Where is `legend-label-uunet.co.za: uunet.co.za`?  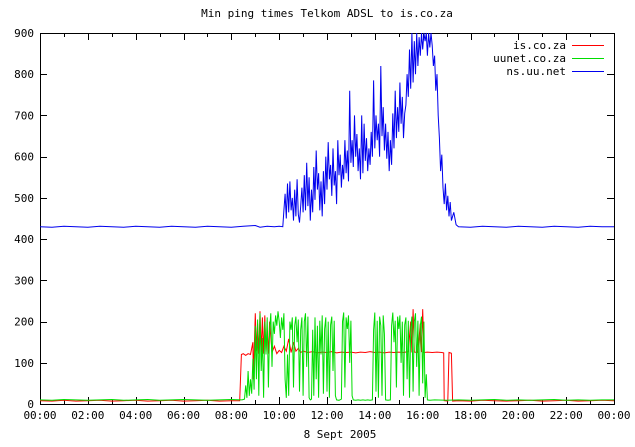 legend-label-uunet.co.za: uunet.co.za is located at coordinates (529, 58).